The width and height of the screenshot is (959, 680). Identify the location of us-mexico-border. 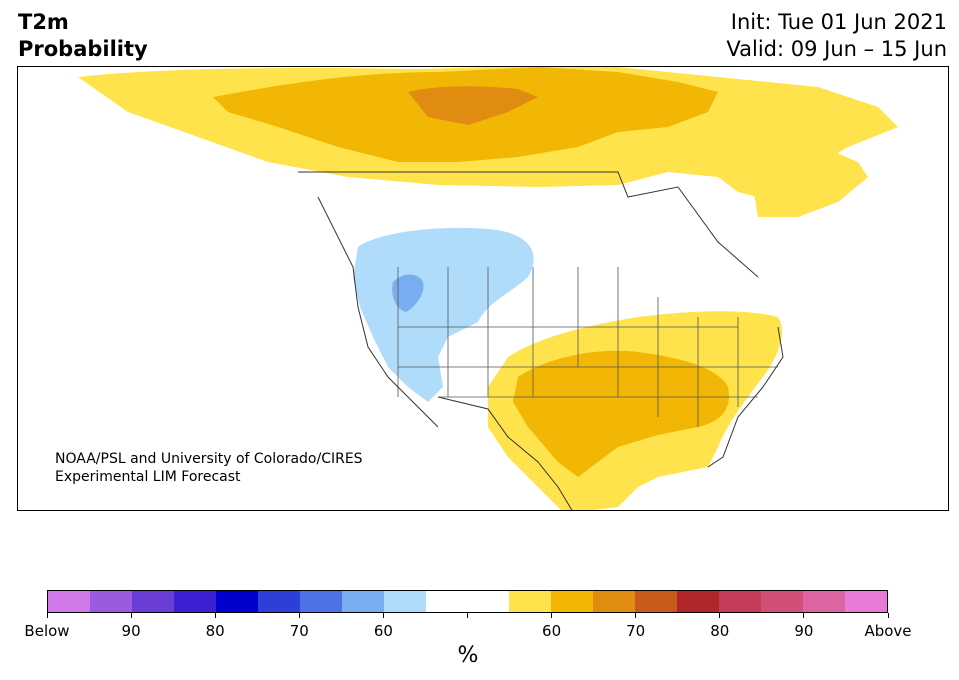
(505, 453).